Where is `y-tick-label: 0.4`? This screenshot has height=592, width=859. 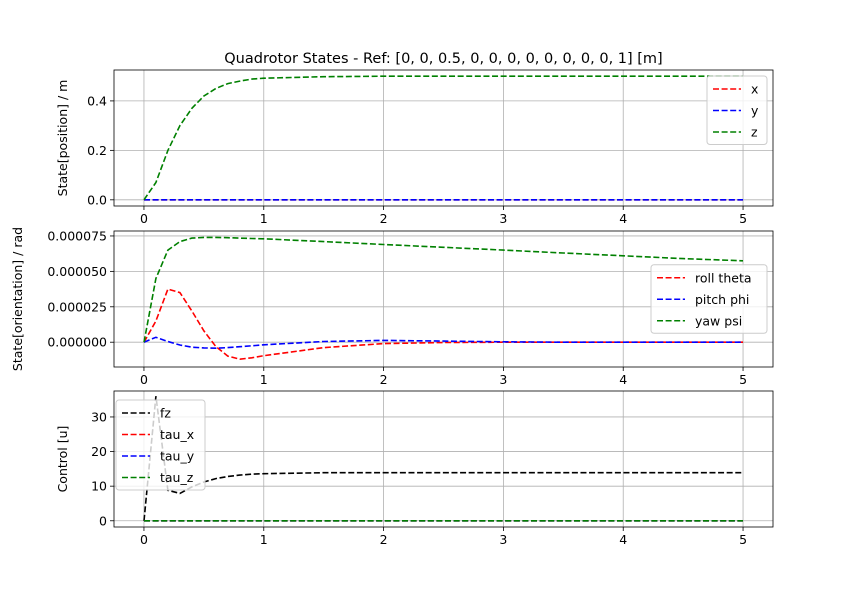
y-tick-label: 0.4 is located at coordinates (97, 100).